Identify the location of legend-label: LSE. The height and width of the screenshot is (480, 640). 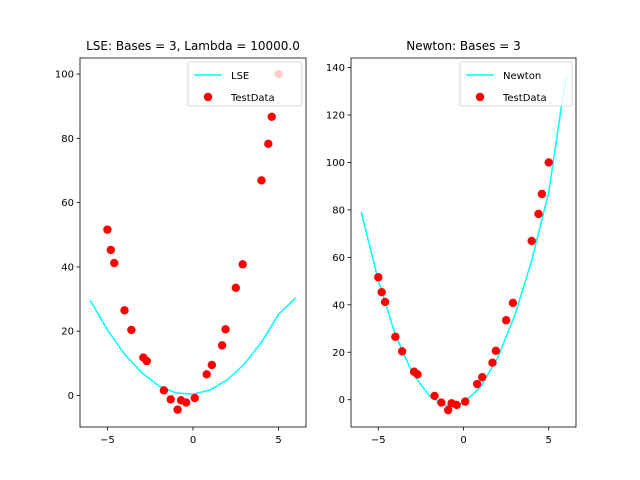
(240, 76).